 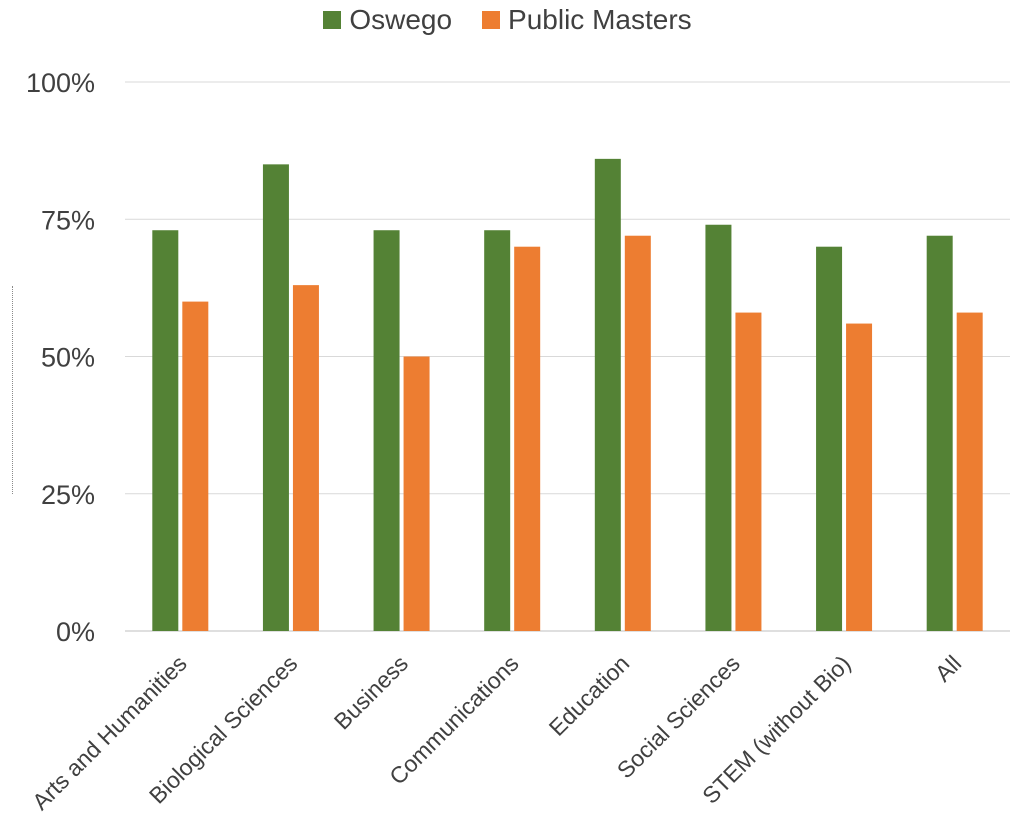 I want to click on side-divider, so click(x=12, y=390).